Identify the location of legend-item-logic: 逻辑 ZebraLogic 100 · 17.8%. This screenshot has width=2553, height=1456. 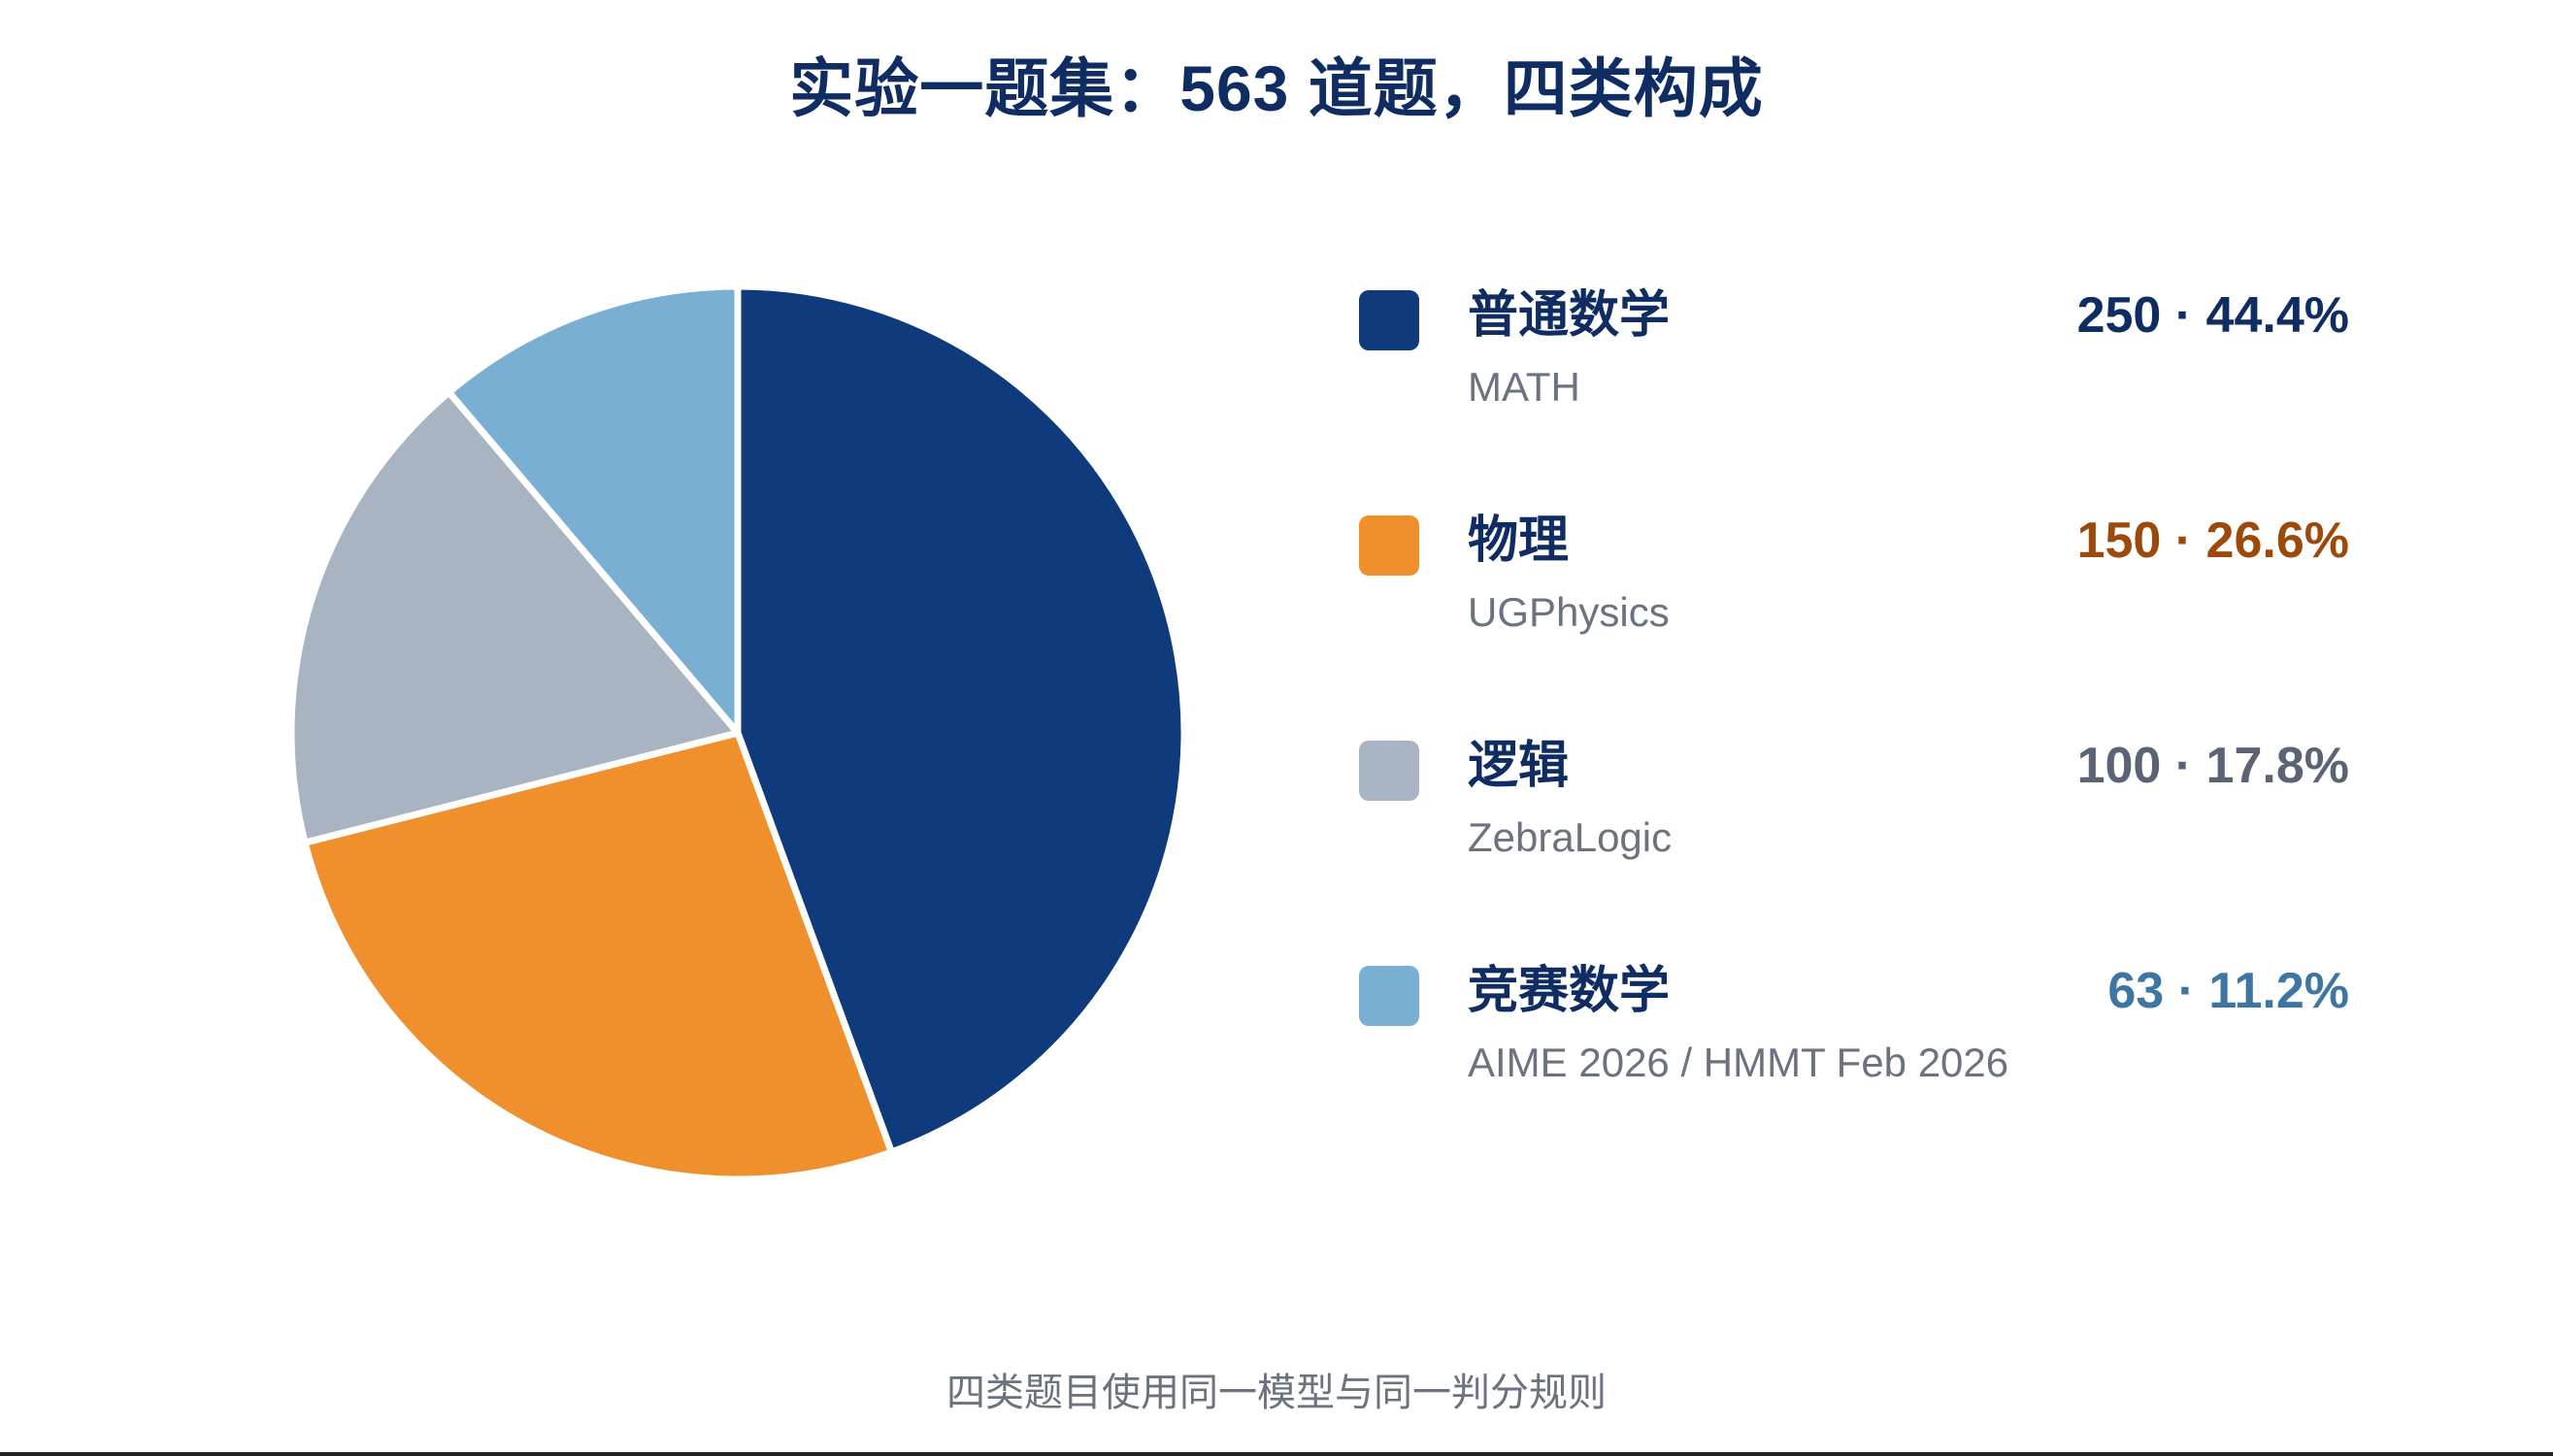
(1873, 839).